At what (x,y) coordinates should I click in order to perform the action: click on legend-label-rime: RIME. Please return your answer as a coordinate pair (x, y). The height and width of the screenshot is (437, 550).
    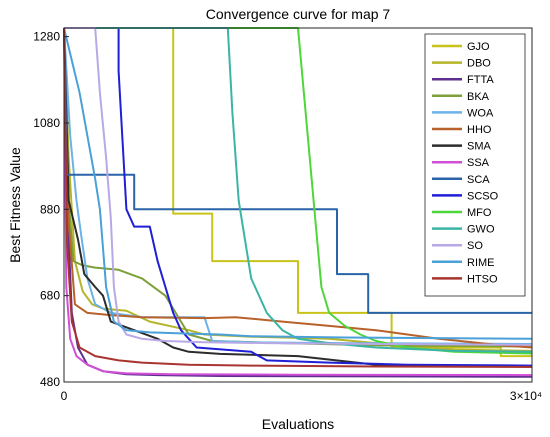
    Looking at the image, I should click on (481, 263).